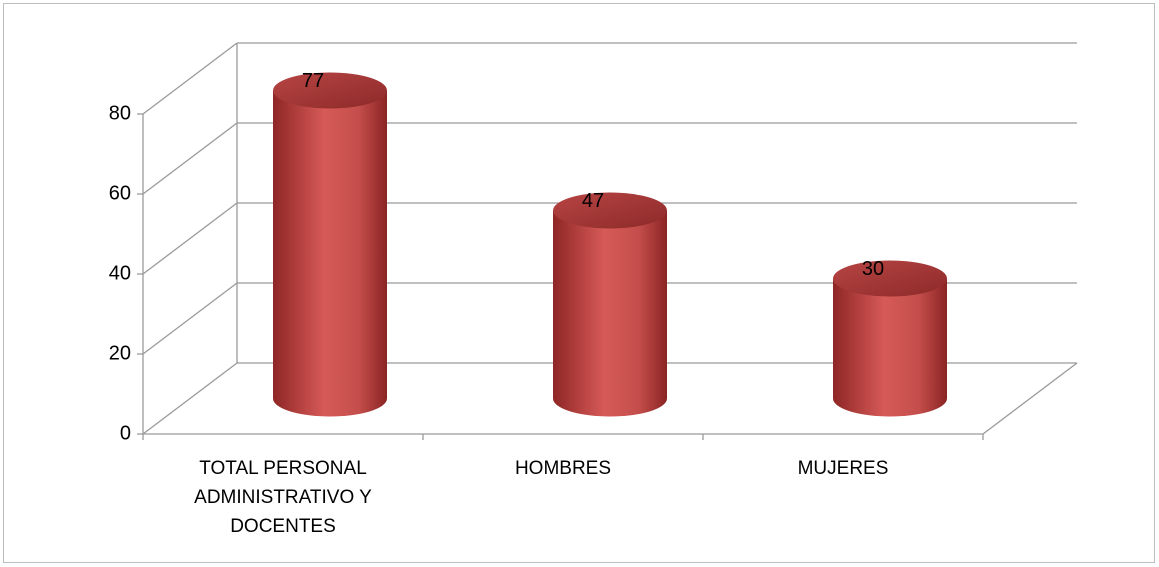 This screenshot has height=567, width=1159. I want to click on x-tick-label: TOTAL PERSONAL ADMINISTRATIVO Y DOCENTES, so click(283, 497).